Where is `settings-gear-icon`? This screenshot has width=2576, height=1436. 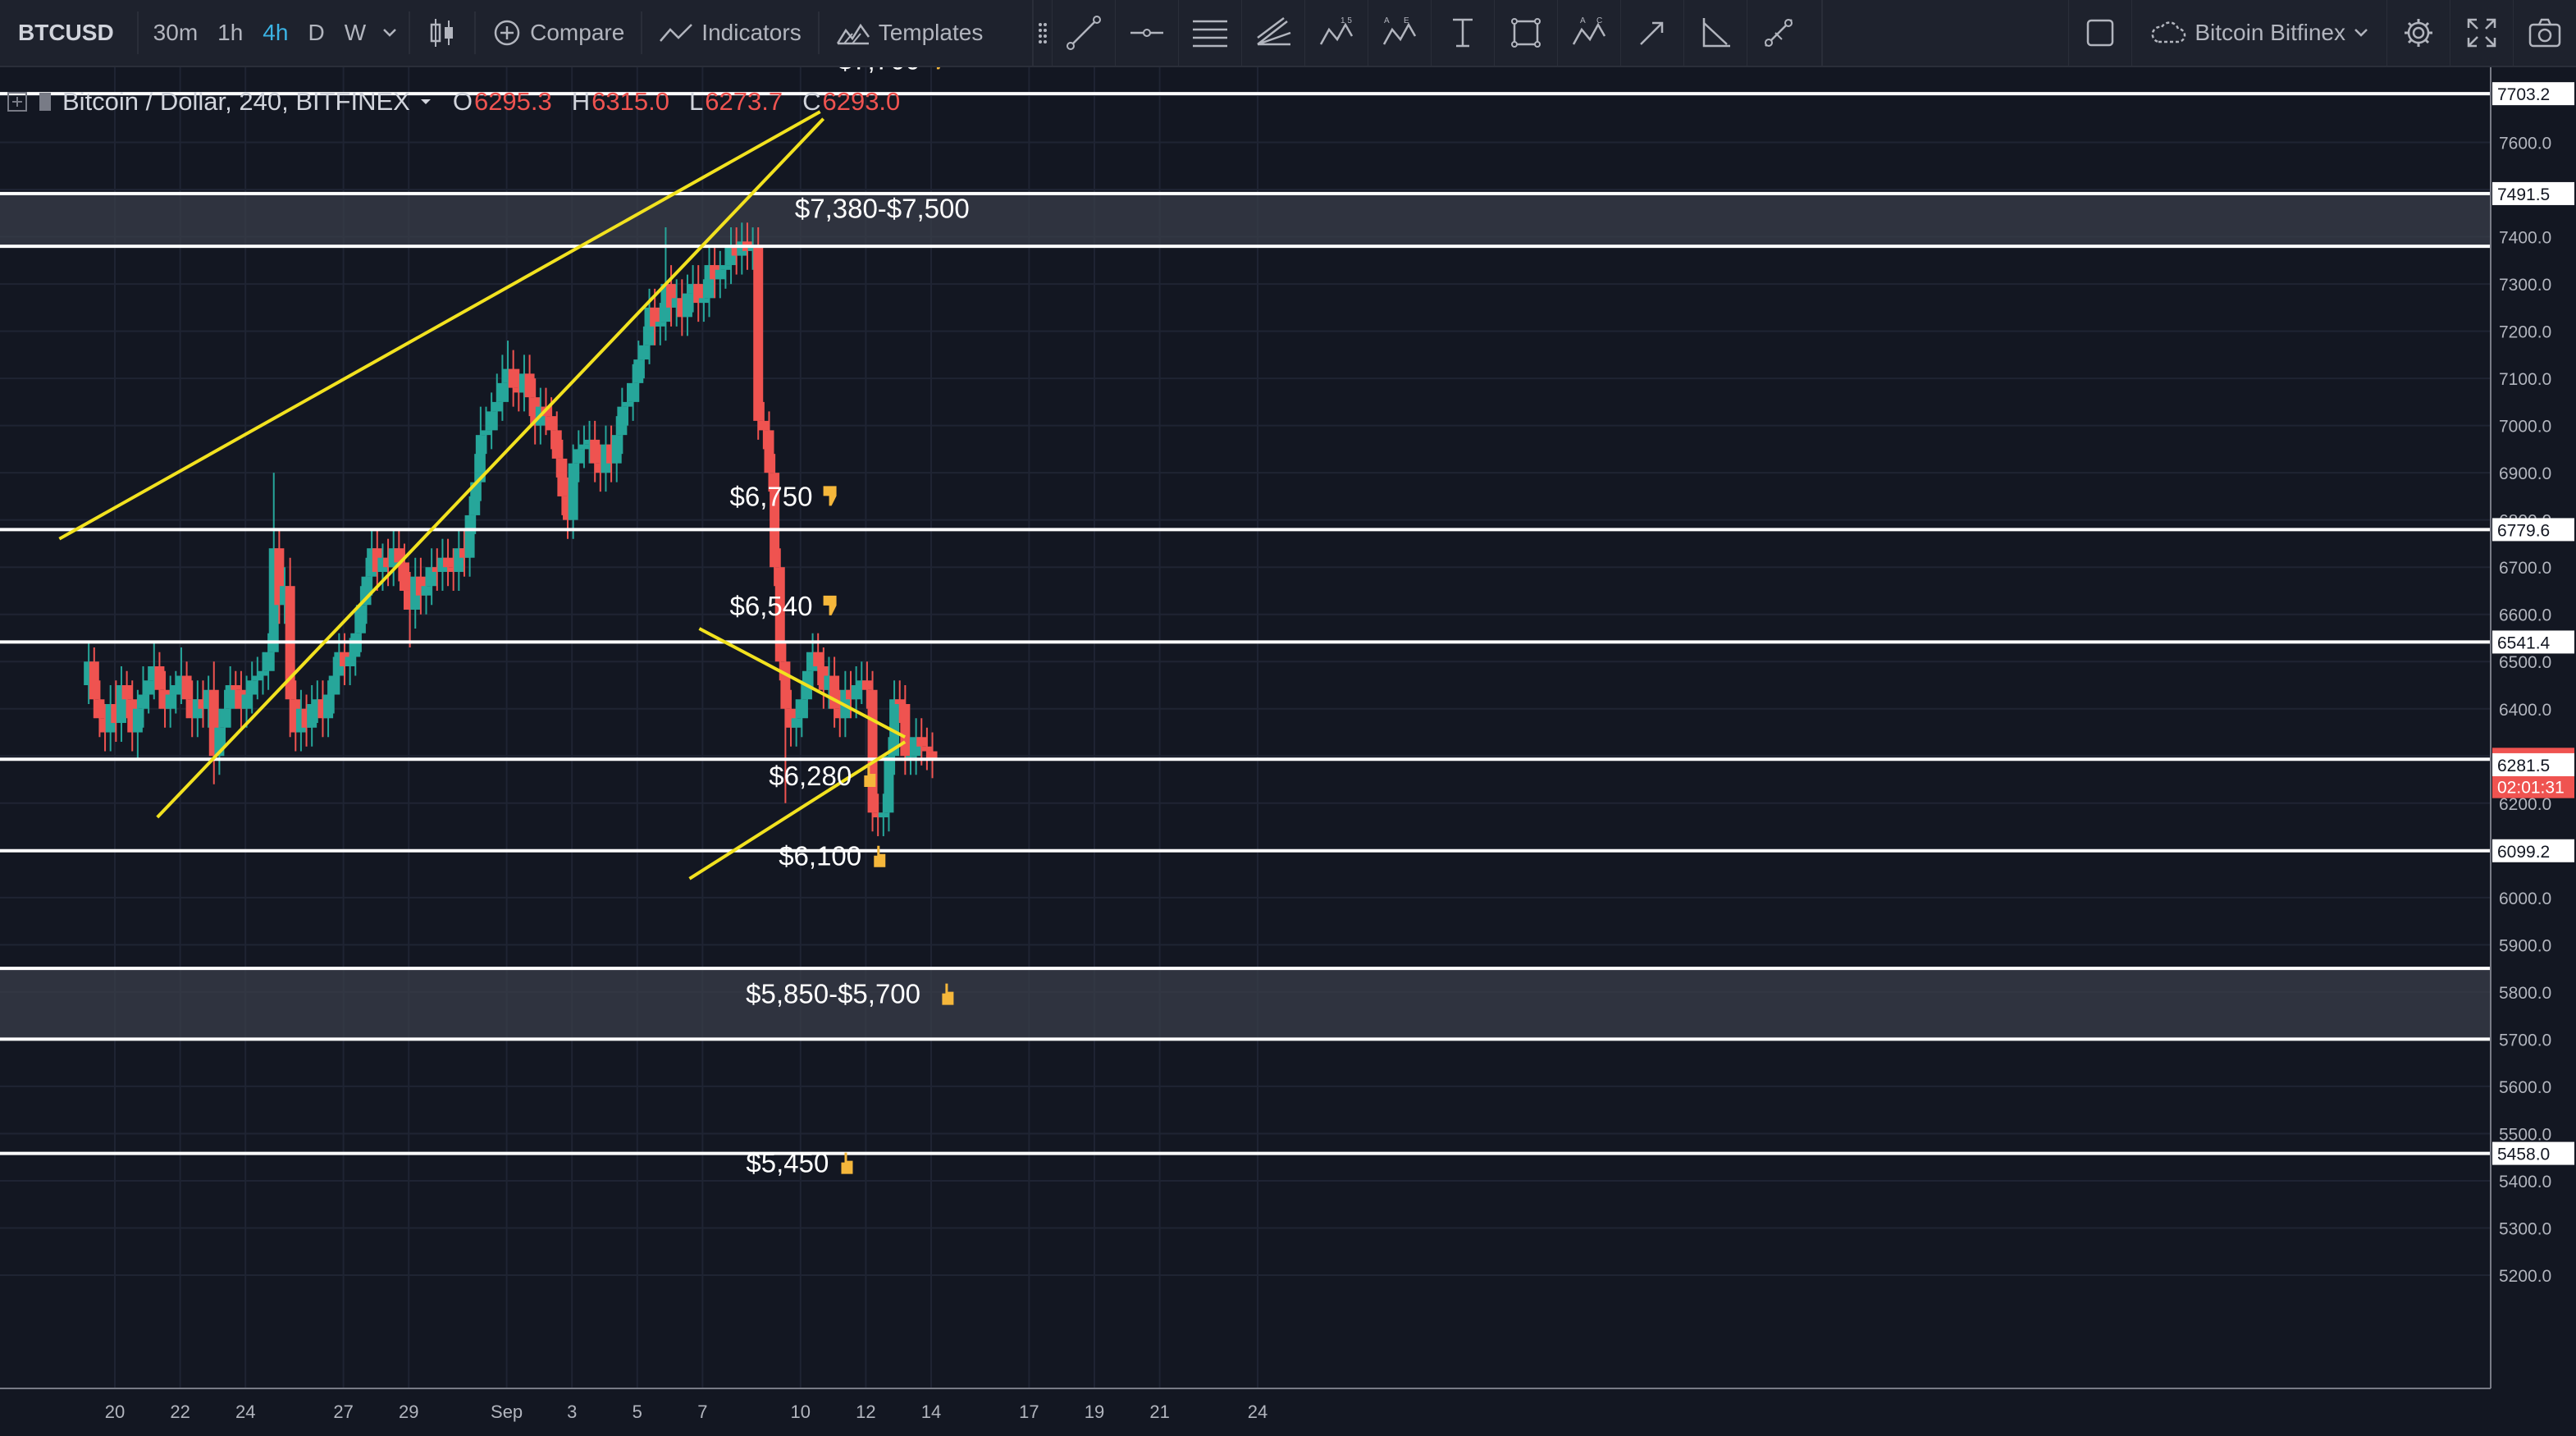 settings-gear-icon is located at coordinates (2418, 33).